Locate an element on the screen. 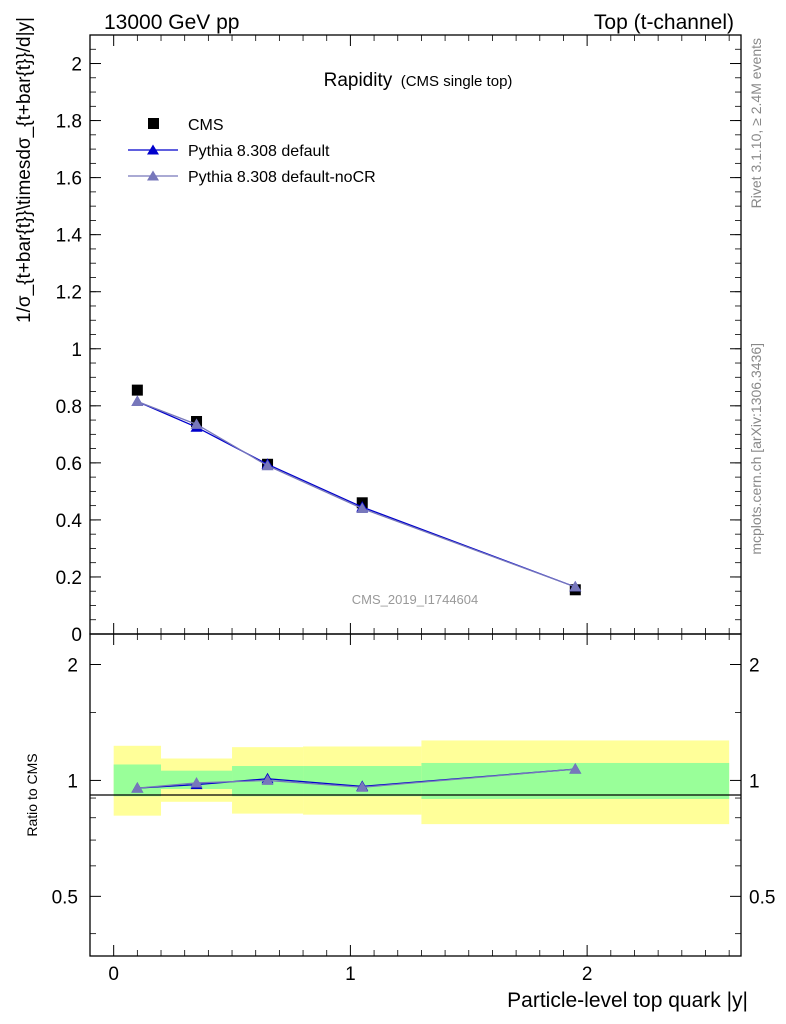 This screenshot has height=1024, width=786. ratio-ytick-label-right: 1 is located at coordinates (754, 781).